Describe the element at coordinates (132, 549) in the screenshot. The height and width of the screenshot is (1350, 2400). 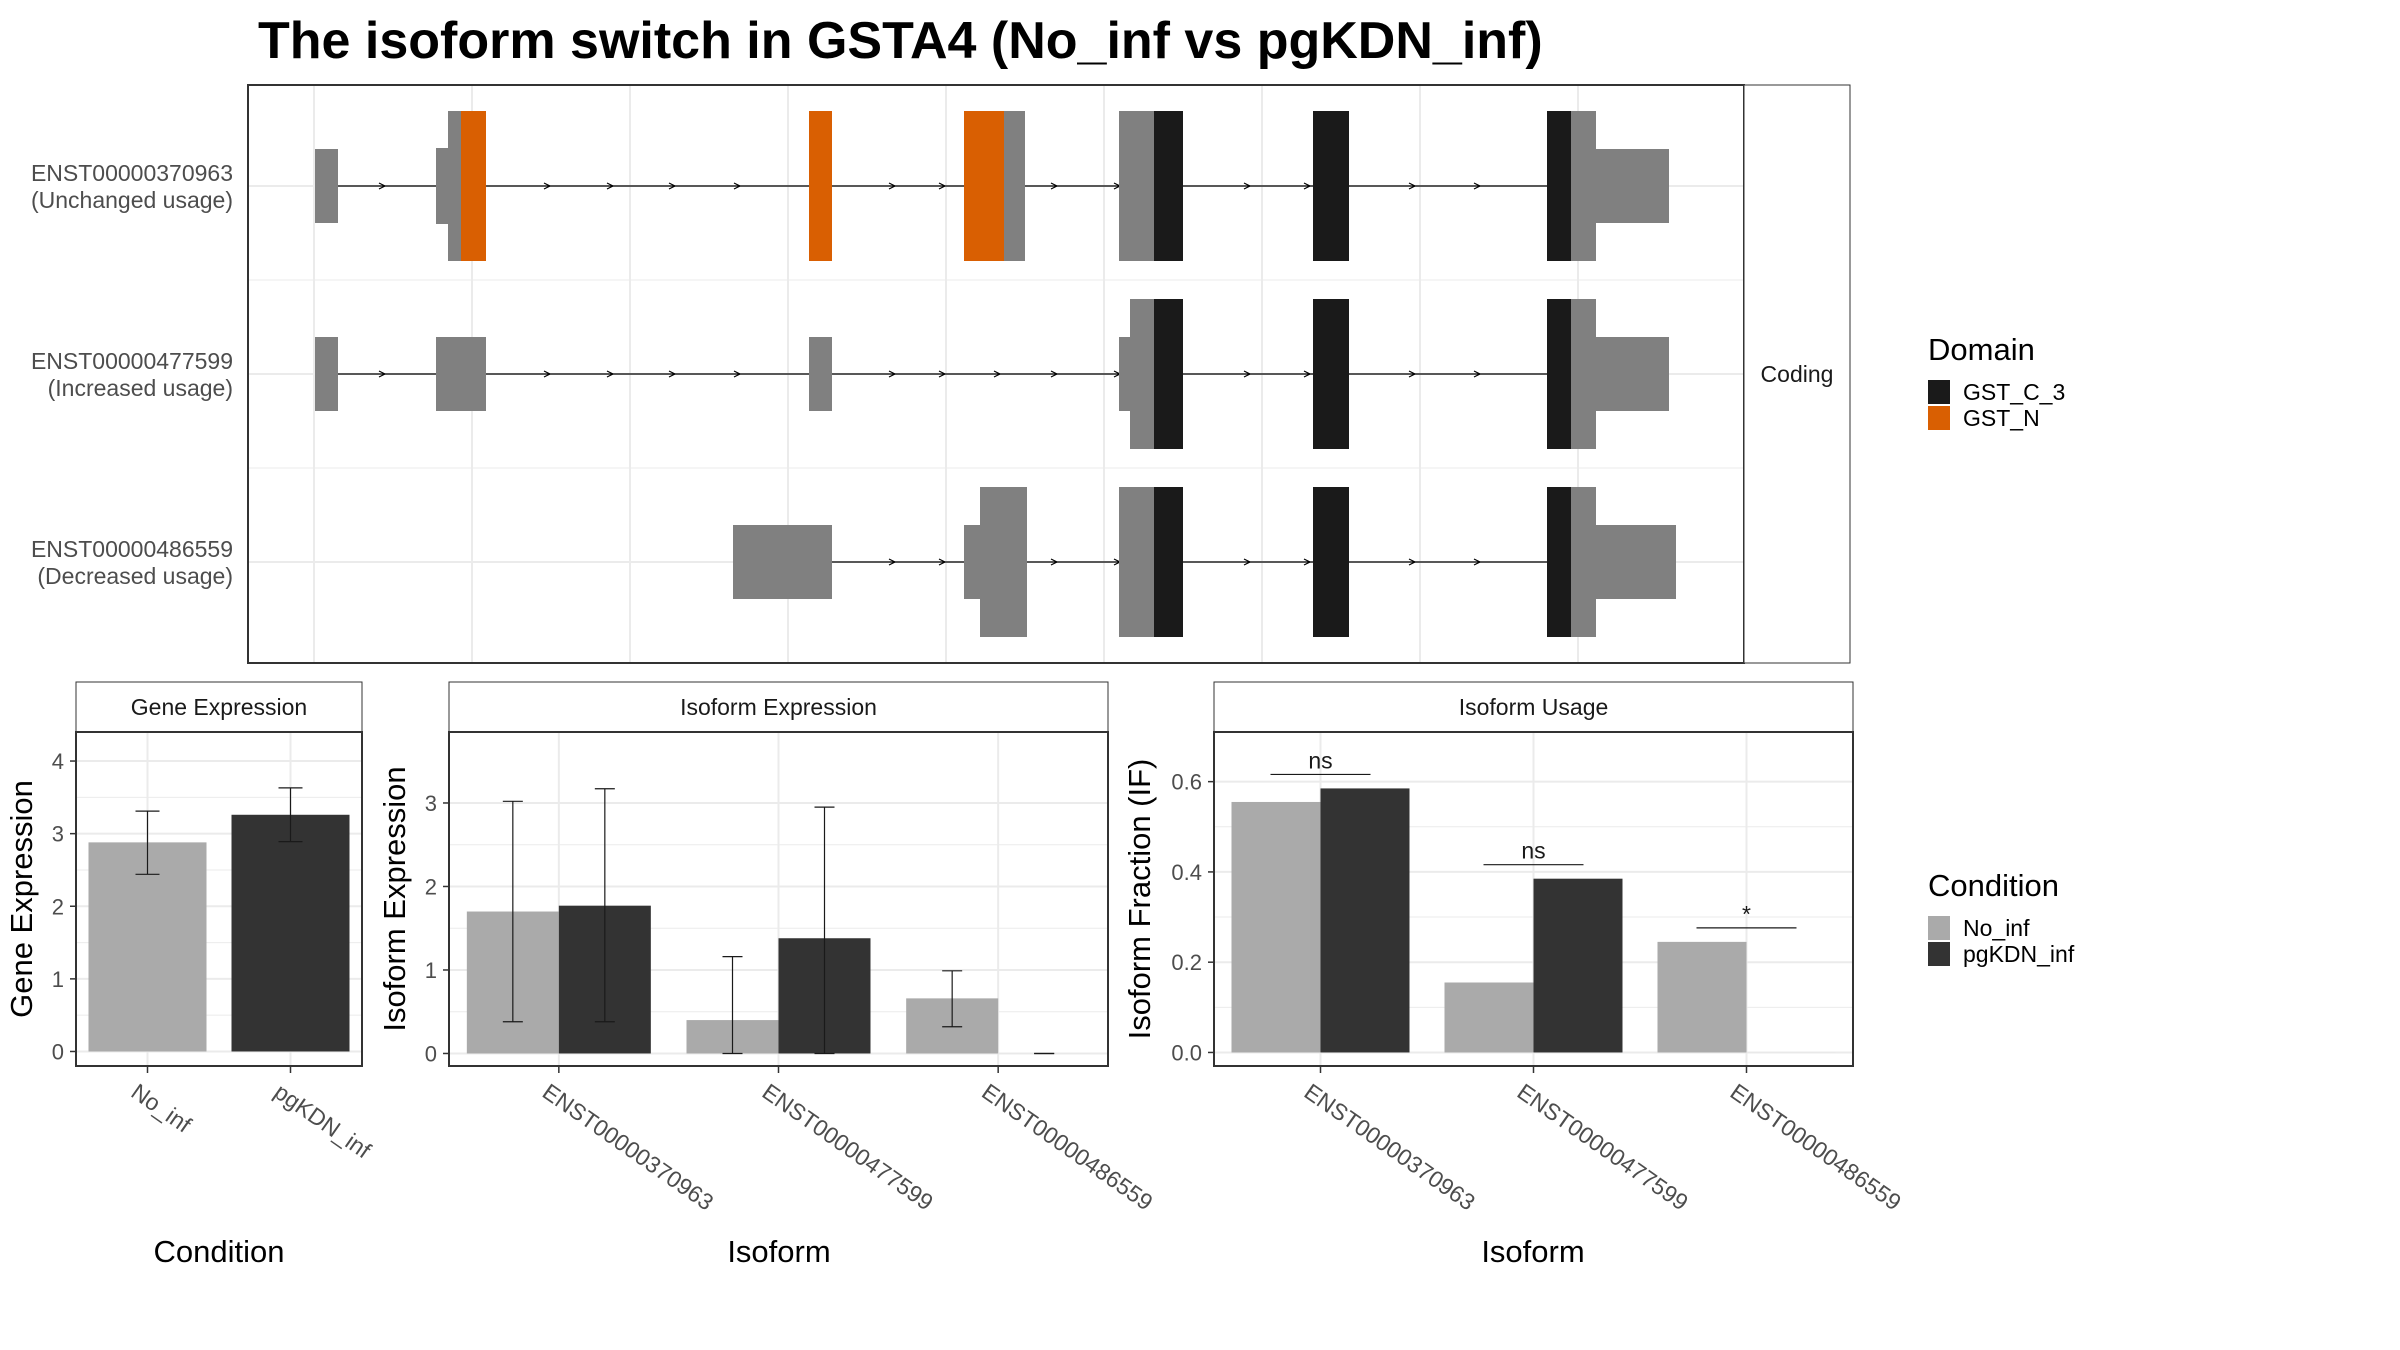
I see `isoform-label-3: ENST00000486559` at that location.